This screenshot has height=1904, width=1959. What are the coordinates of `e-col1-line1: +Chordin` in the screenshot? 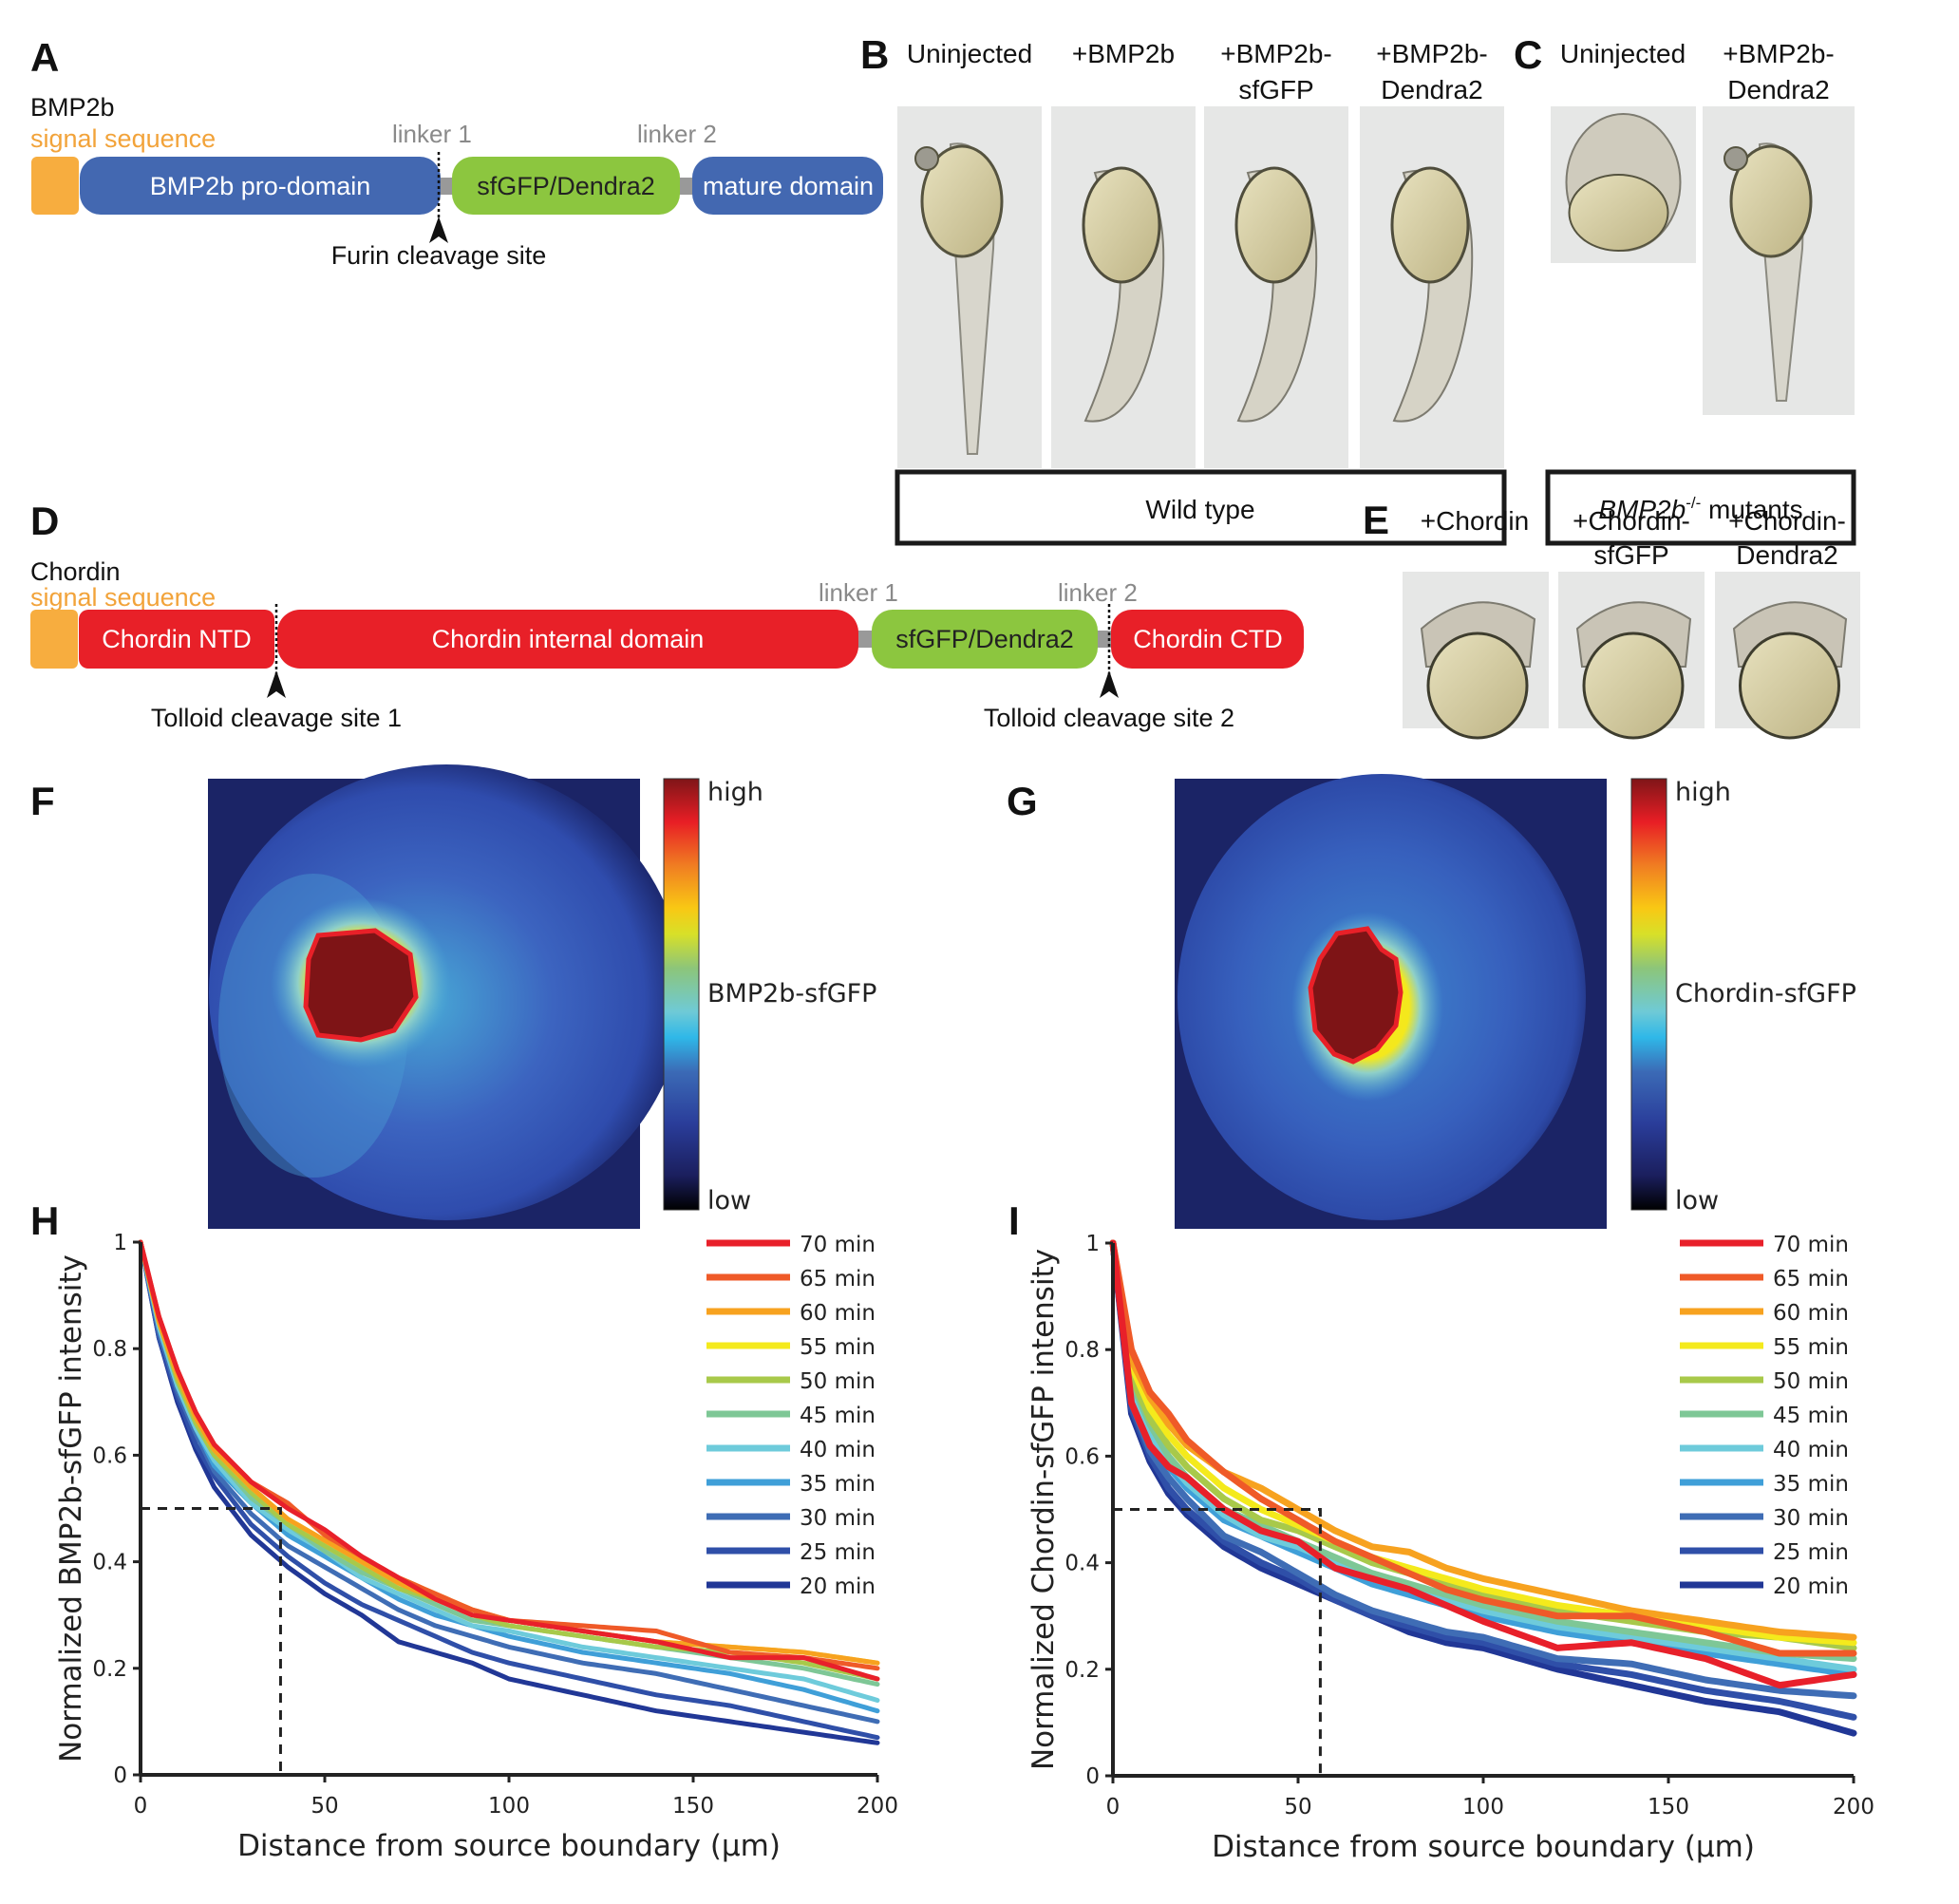 It's located at (1475, 521).